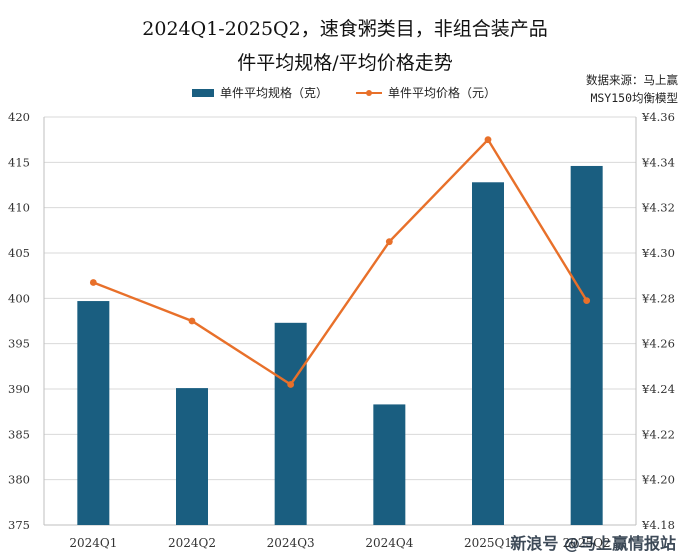  Describe the element at coordinates (658, 389) in the screenshot. I see `y-right-tick-label: ¥4.24` at that location.